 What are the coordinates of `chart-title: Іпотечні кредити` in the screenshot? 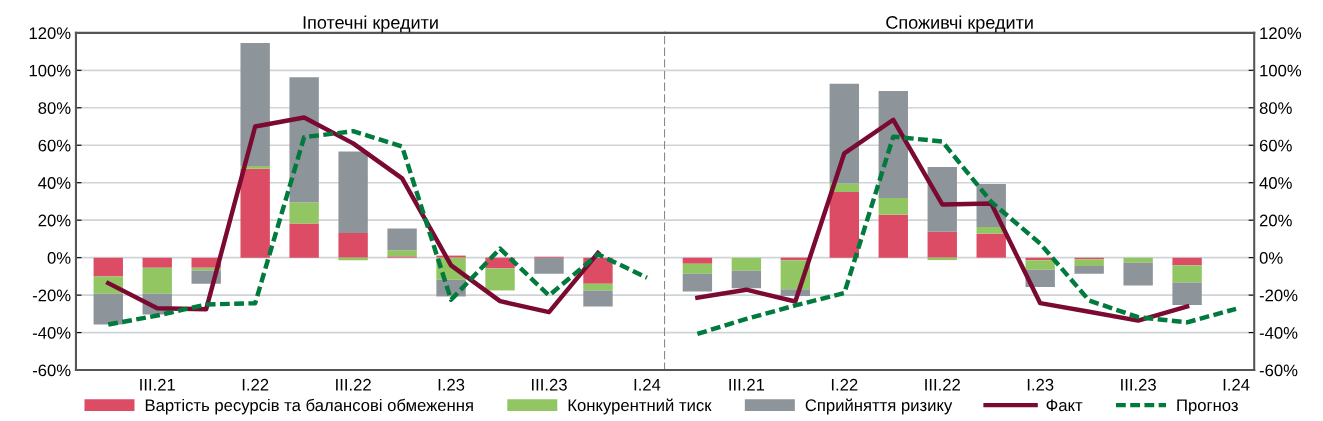 It's located at (370, 24).